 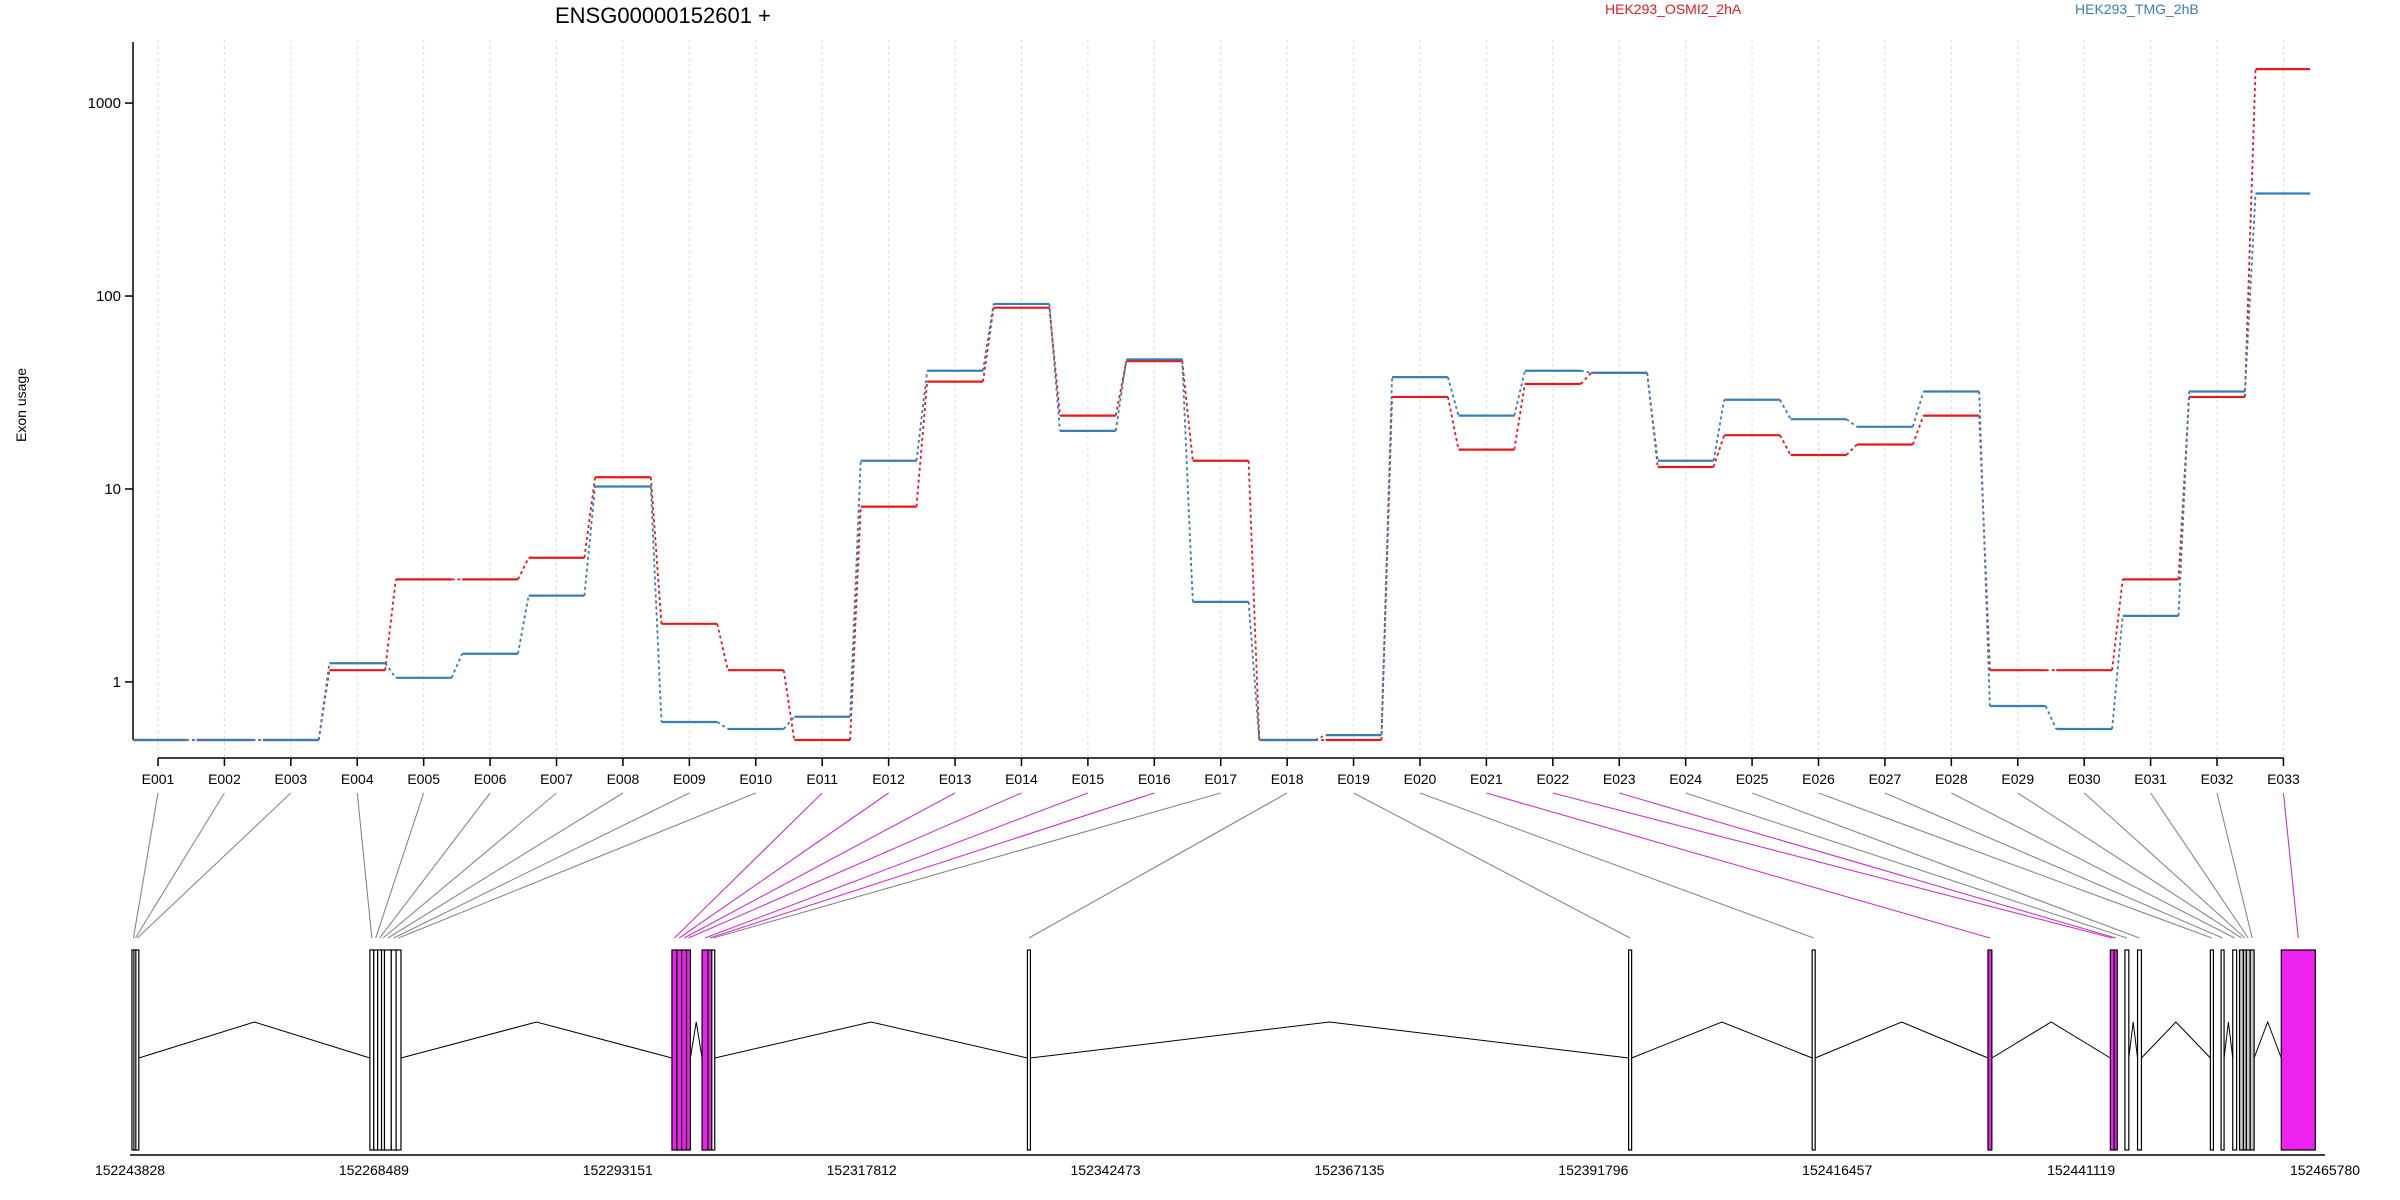 What do you see at coordinates (689, 779) in the screenshot?
I see `x-tick-label: E009` at bounding box center [689, 779].